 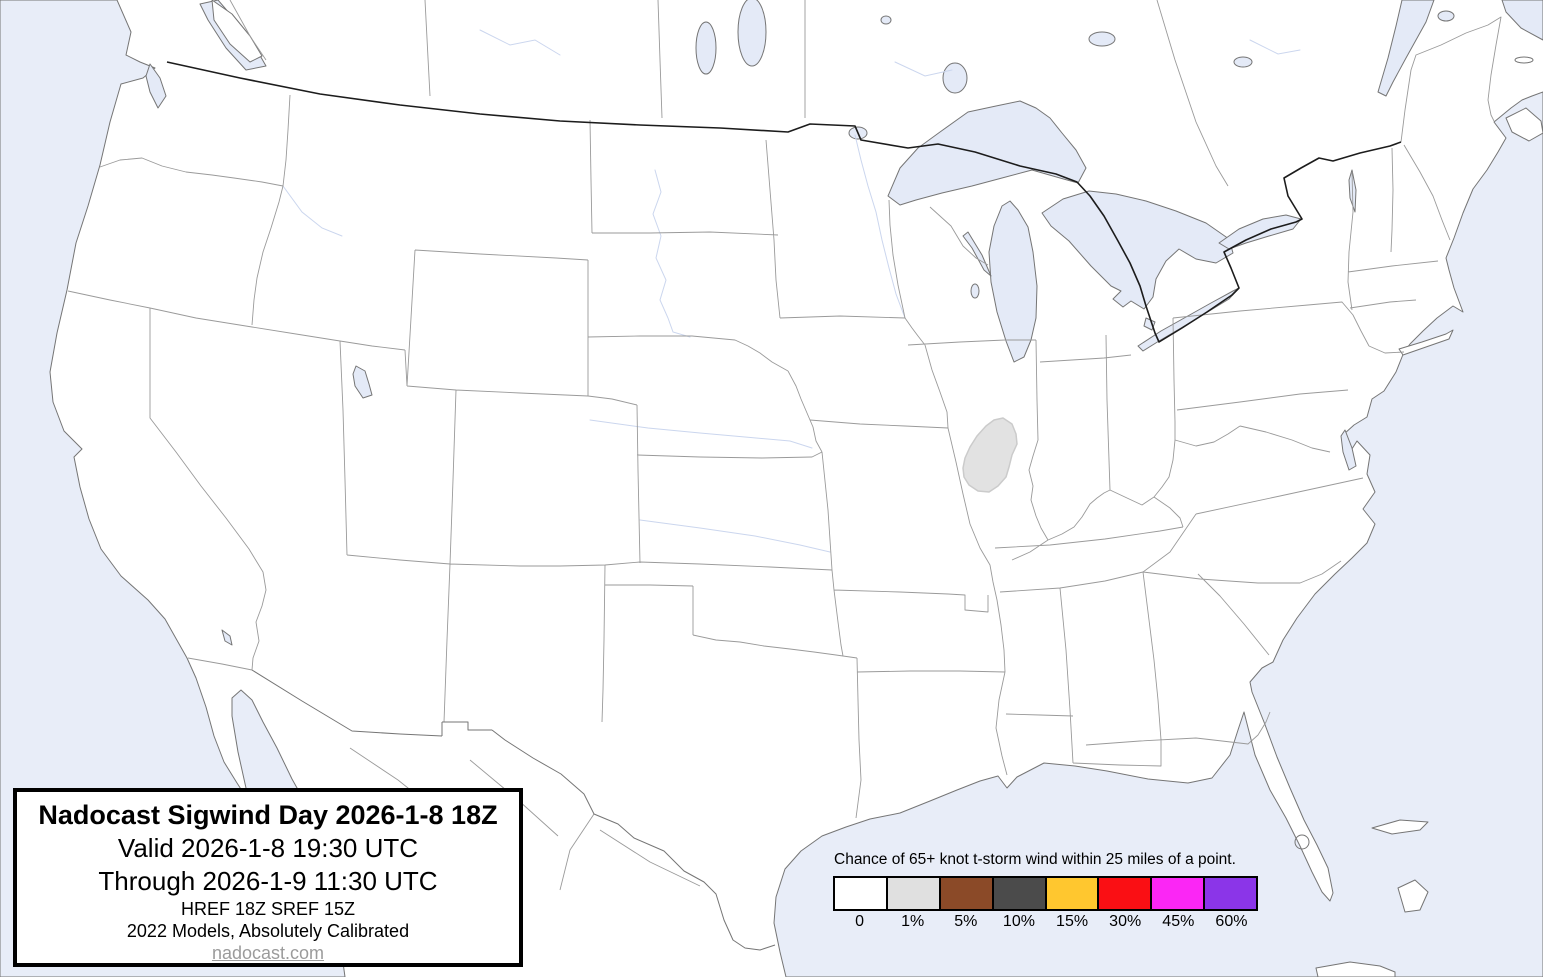 What do you see at coordinates (671, 253) in the screenshot?
I see `missouri-river` at bounding box center [671, 253].